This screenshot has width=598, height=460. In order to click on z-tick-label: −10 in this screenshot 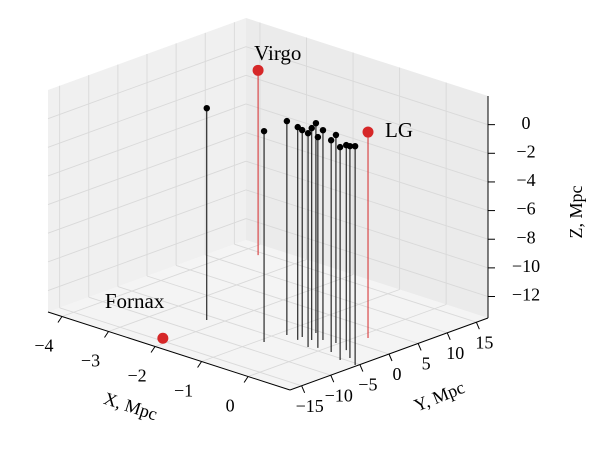, I will do `click(526, 266)`.